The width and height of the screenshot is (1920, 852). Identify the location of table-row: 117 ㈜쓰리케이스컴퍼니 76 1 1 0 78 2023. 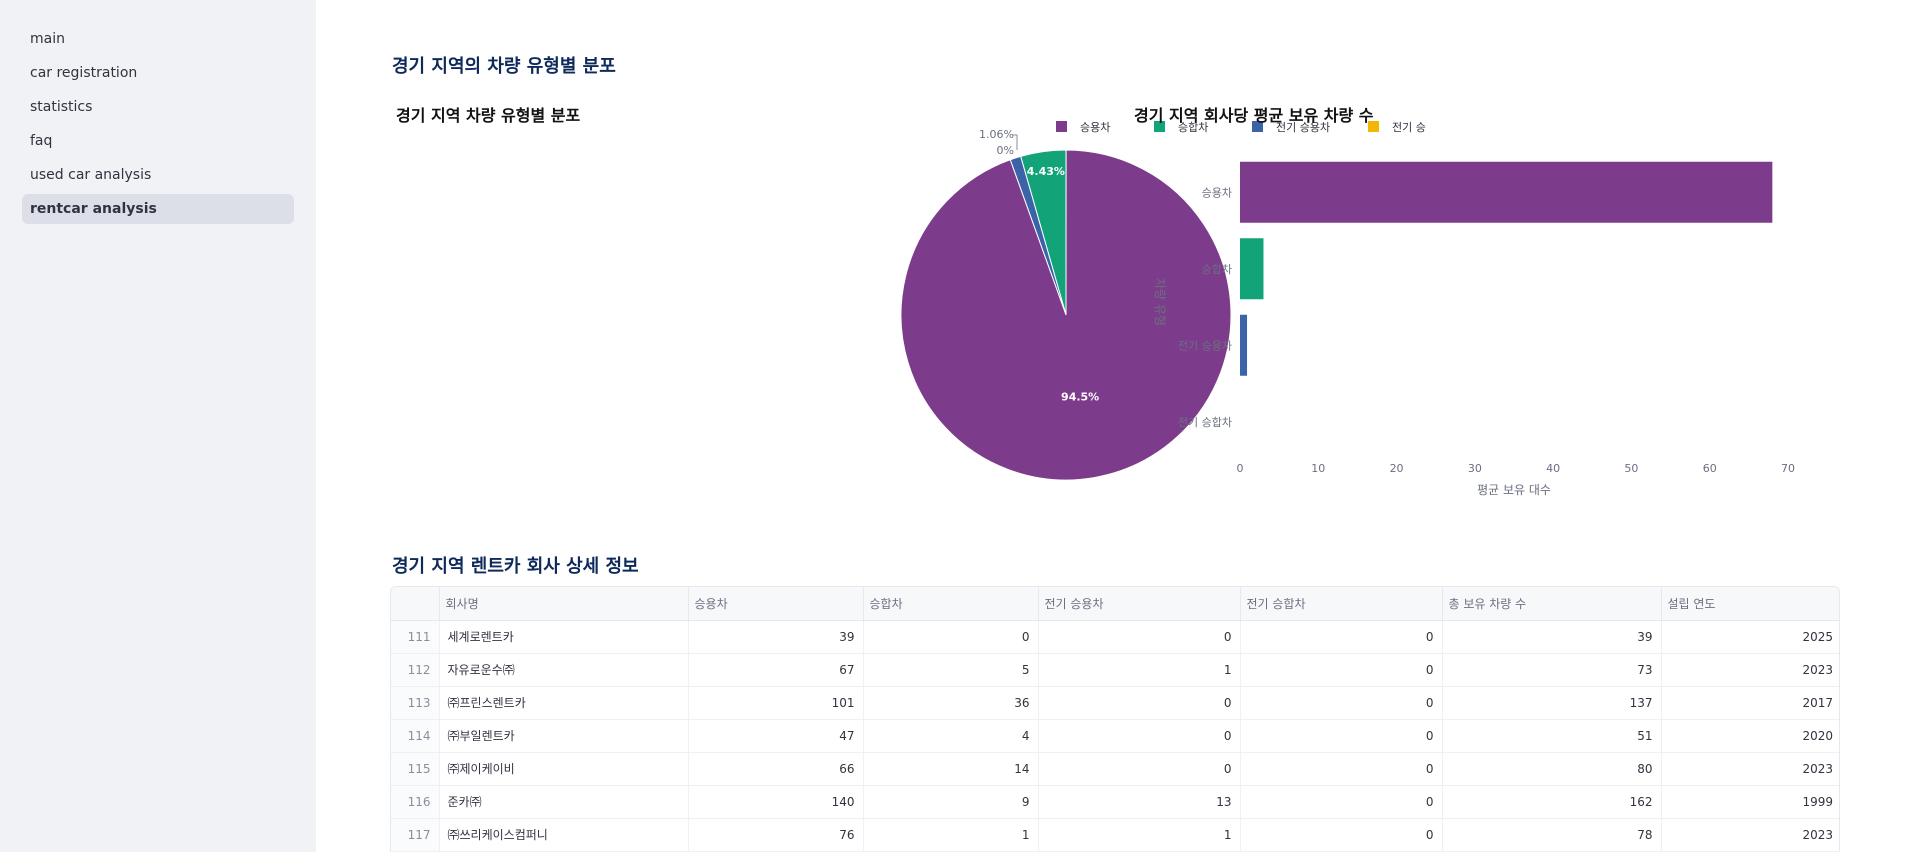
(1115, 835).